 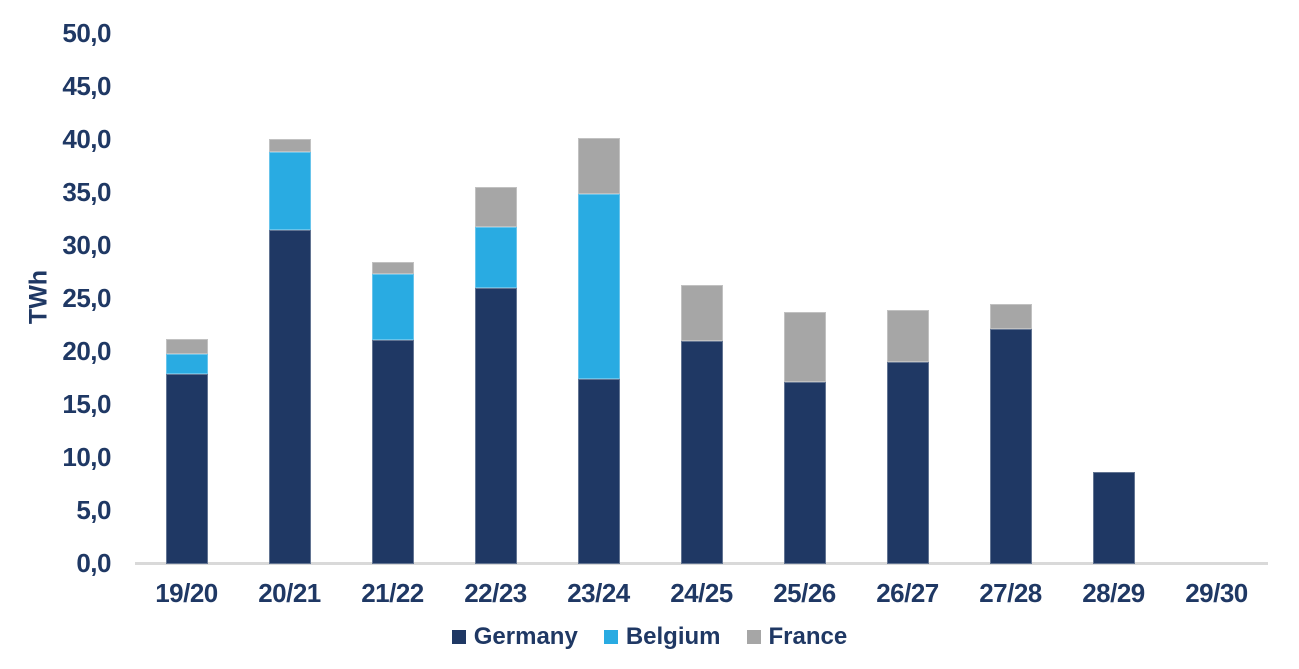 I want to click on bar-24-25-france, so click(x=701, y=313).